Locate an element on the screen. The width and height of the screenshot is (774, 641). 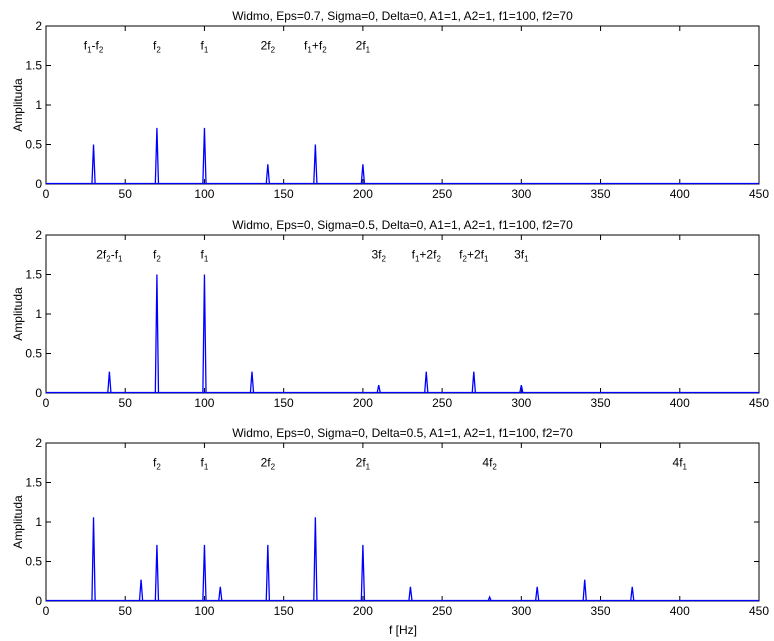
peak-annotation: 2f2-f1 is located at coordinates (109, 256).